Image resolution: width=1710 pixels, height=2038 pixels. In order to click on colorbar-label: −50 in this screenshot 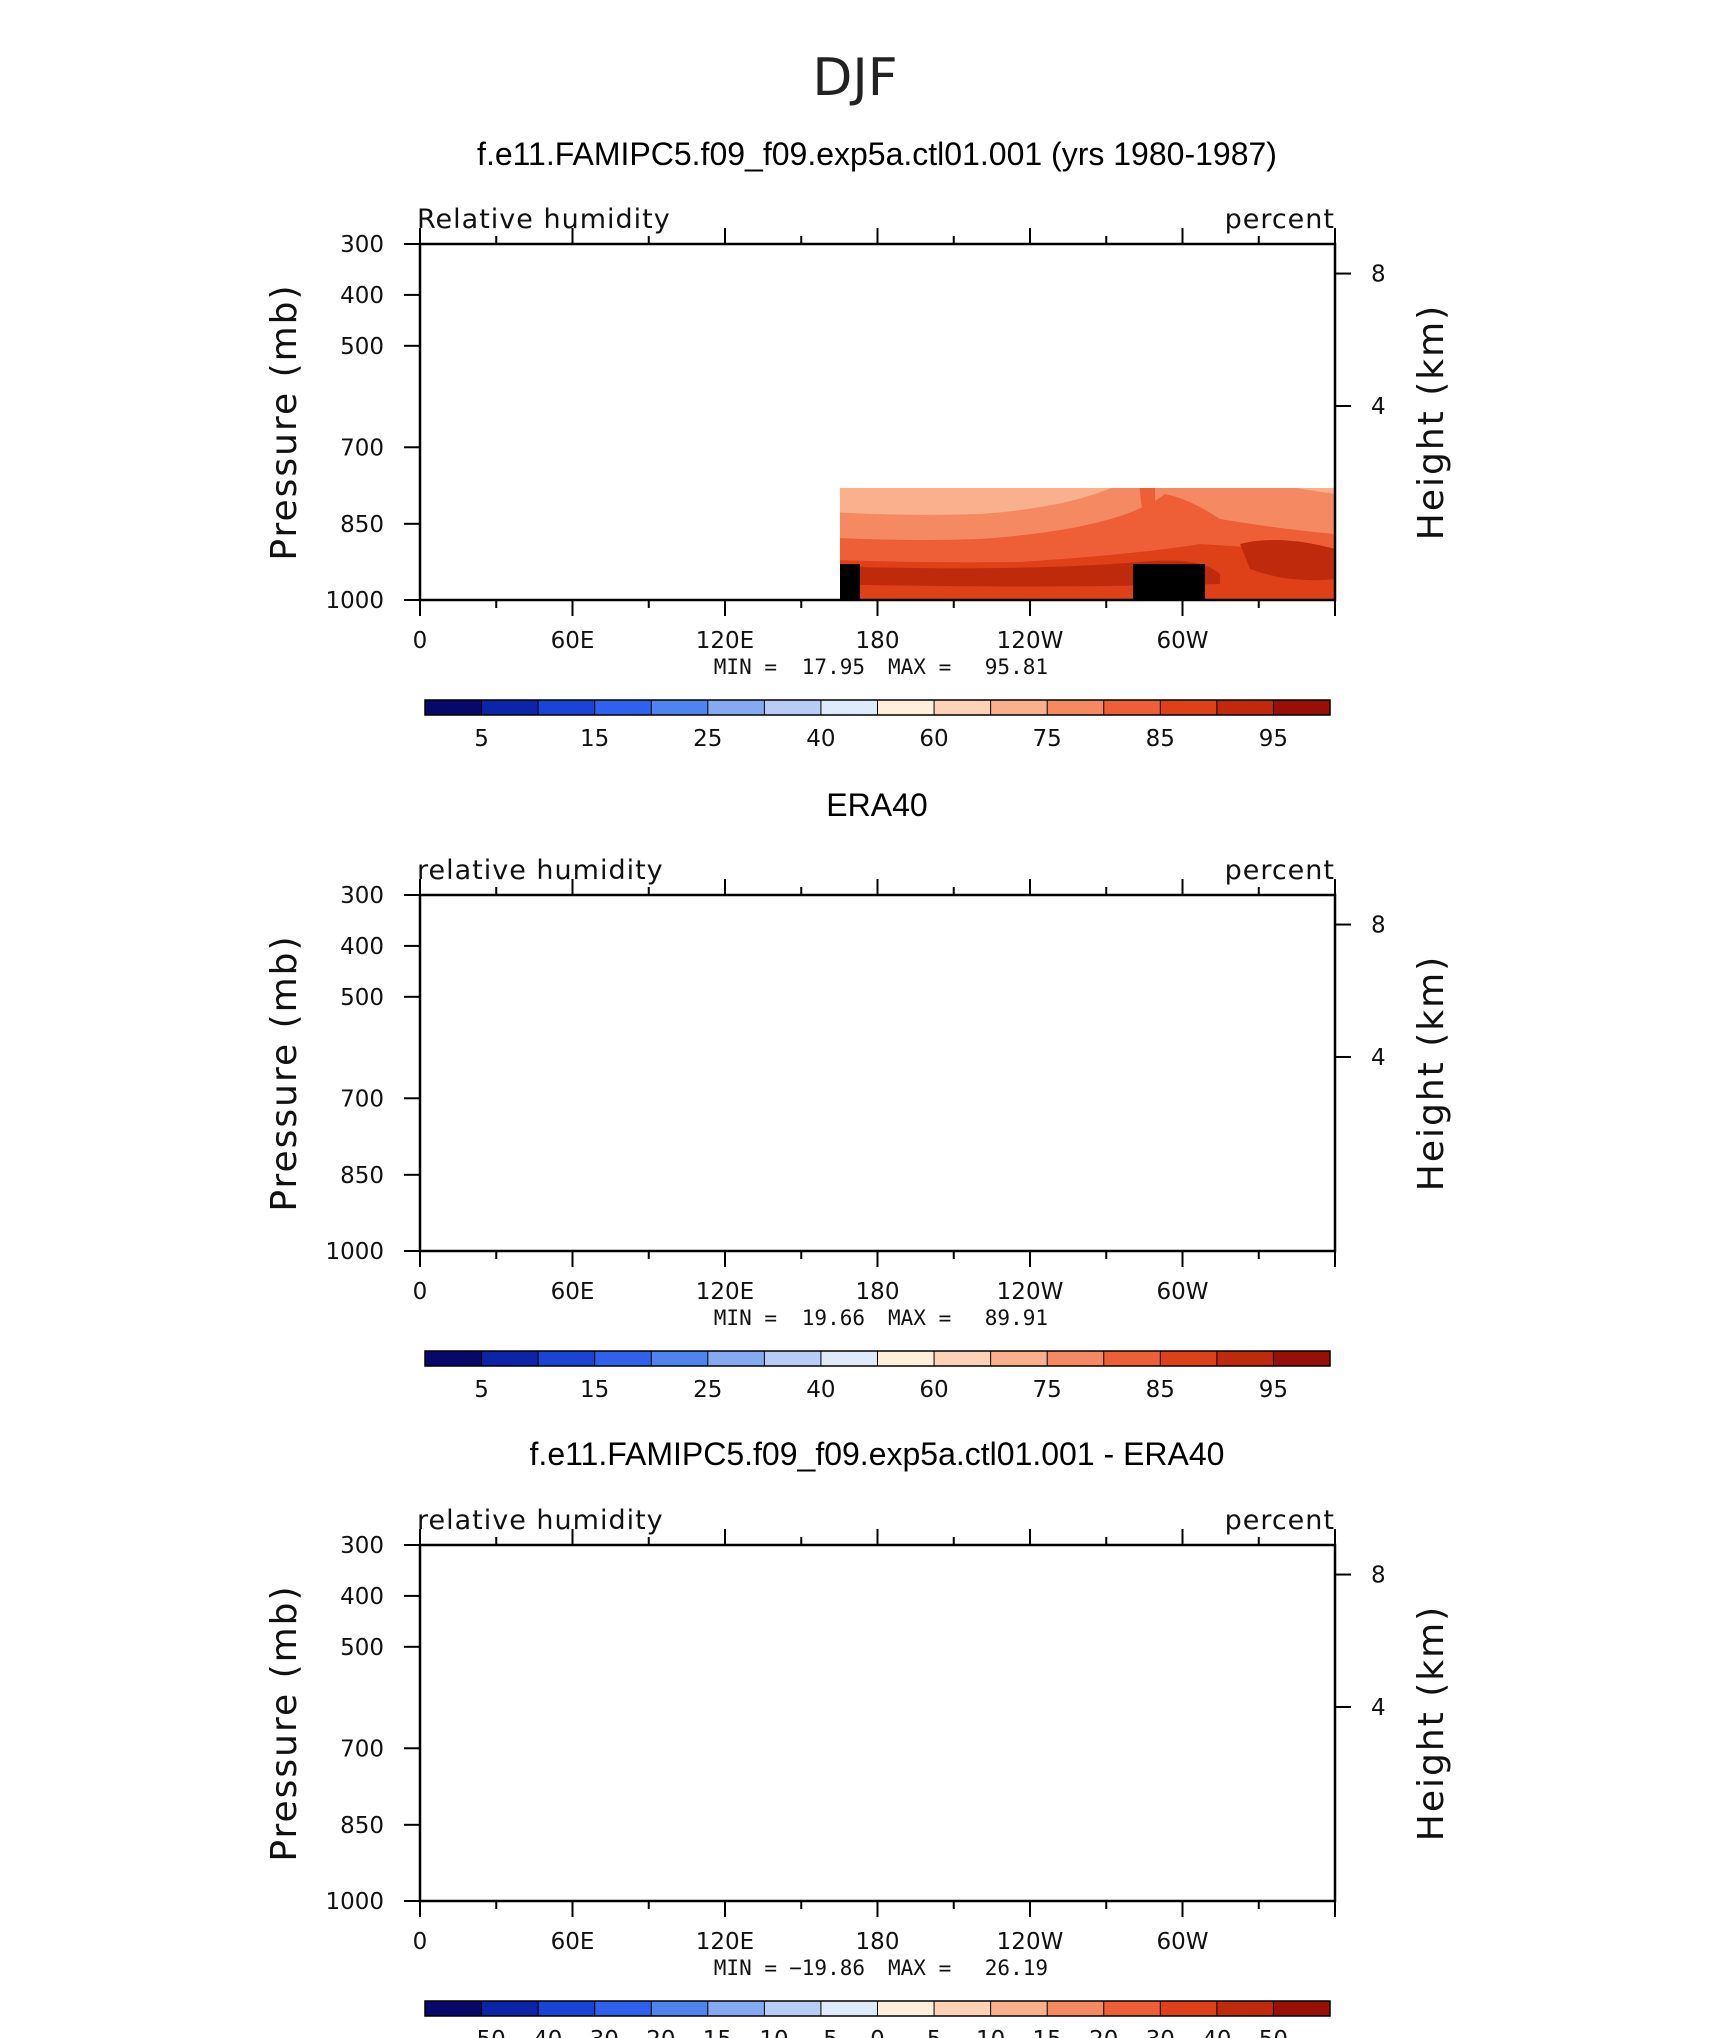, I will do `click(481, 2032)`.